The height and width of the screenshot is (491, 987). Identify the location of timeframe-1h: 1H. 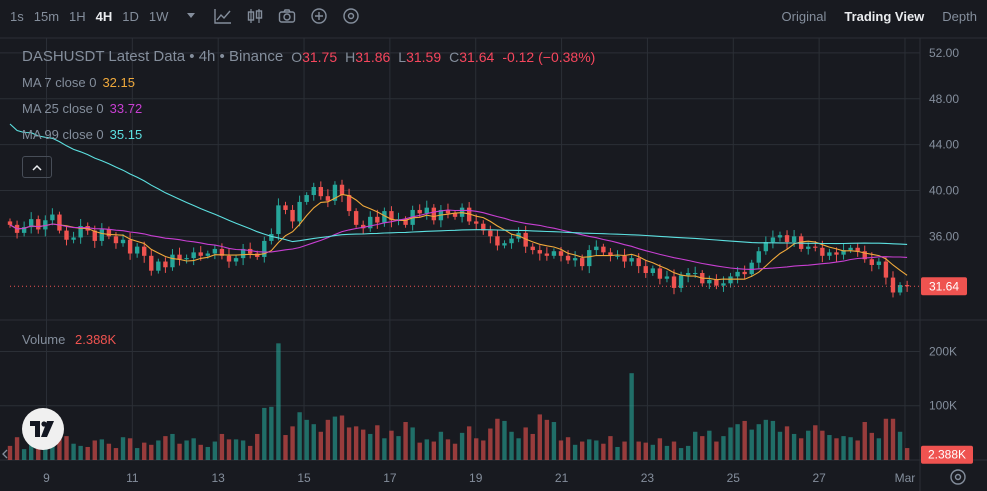
(77, 16).